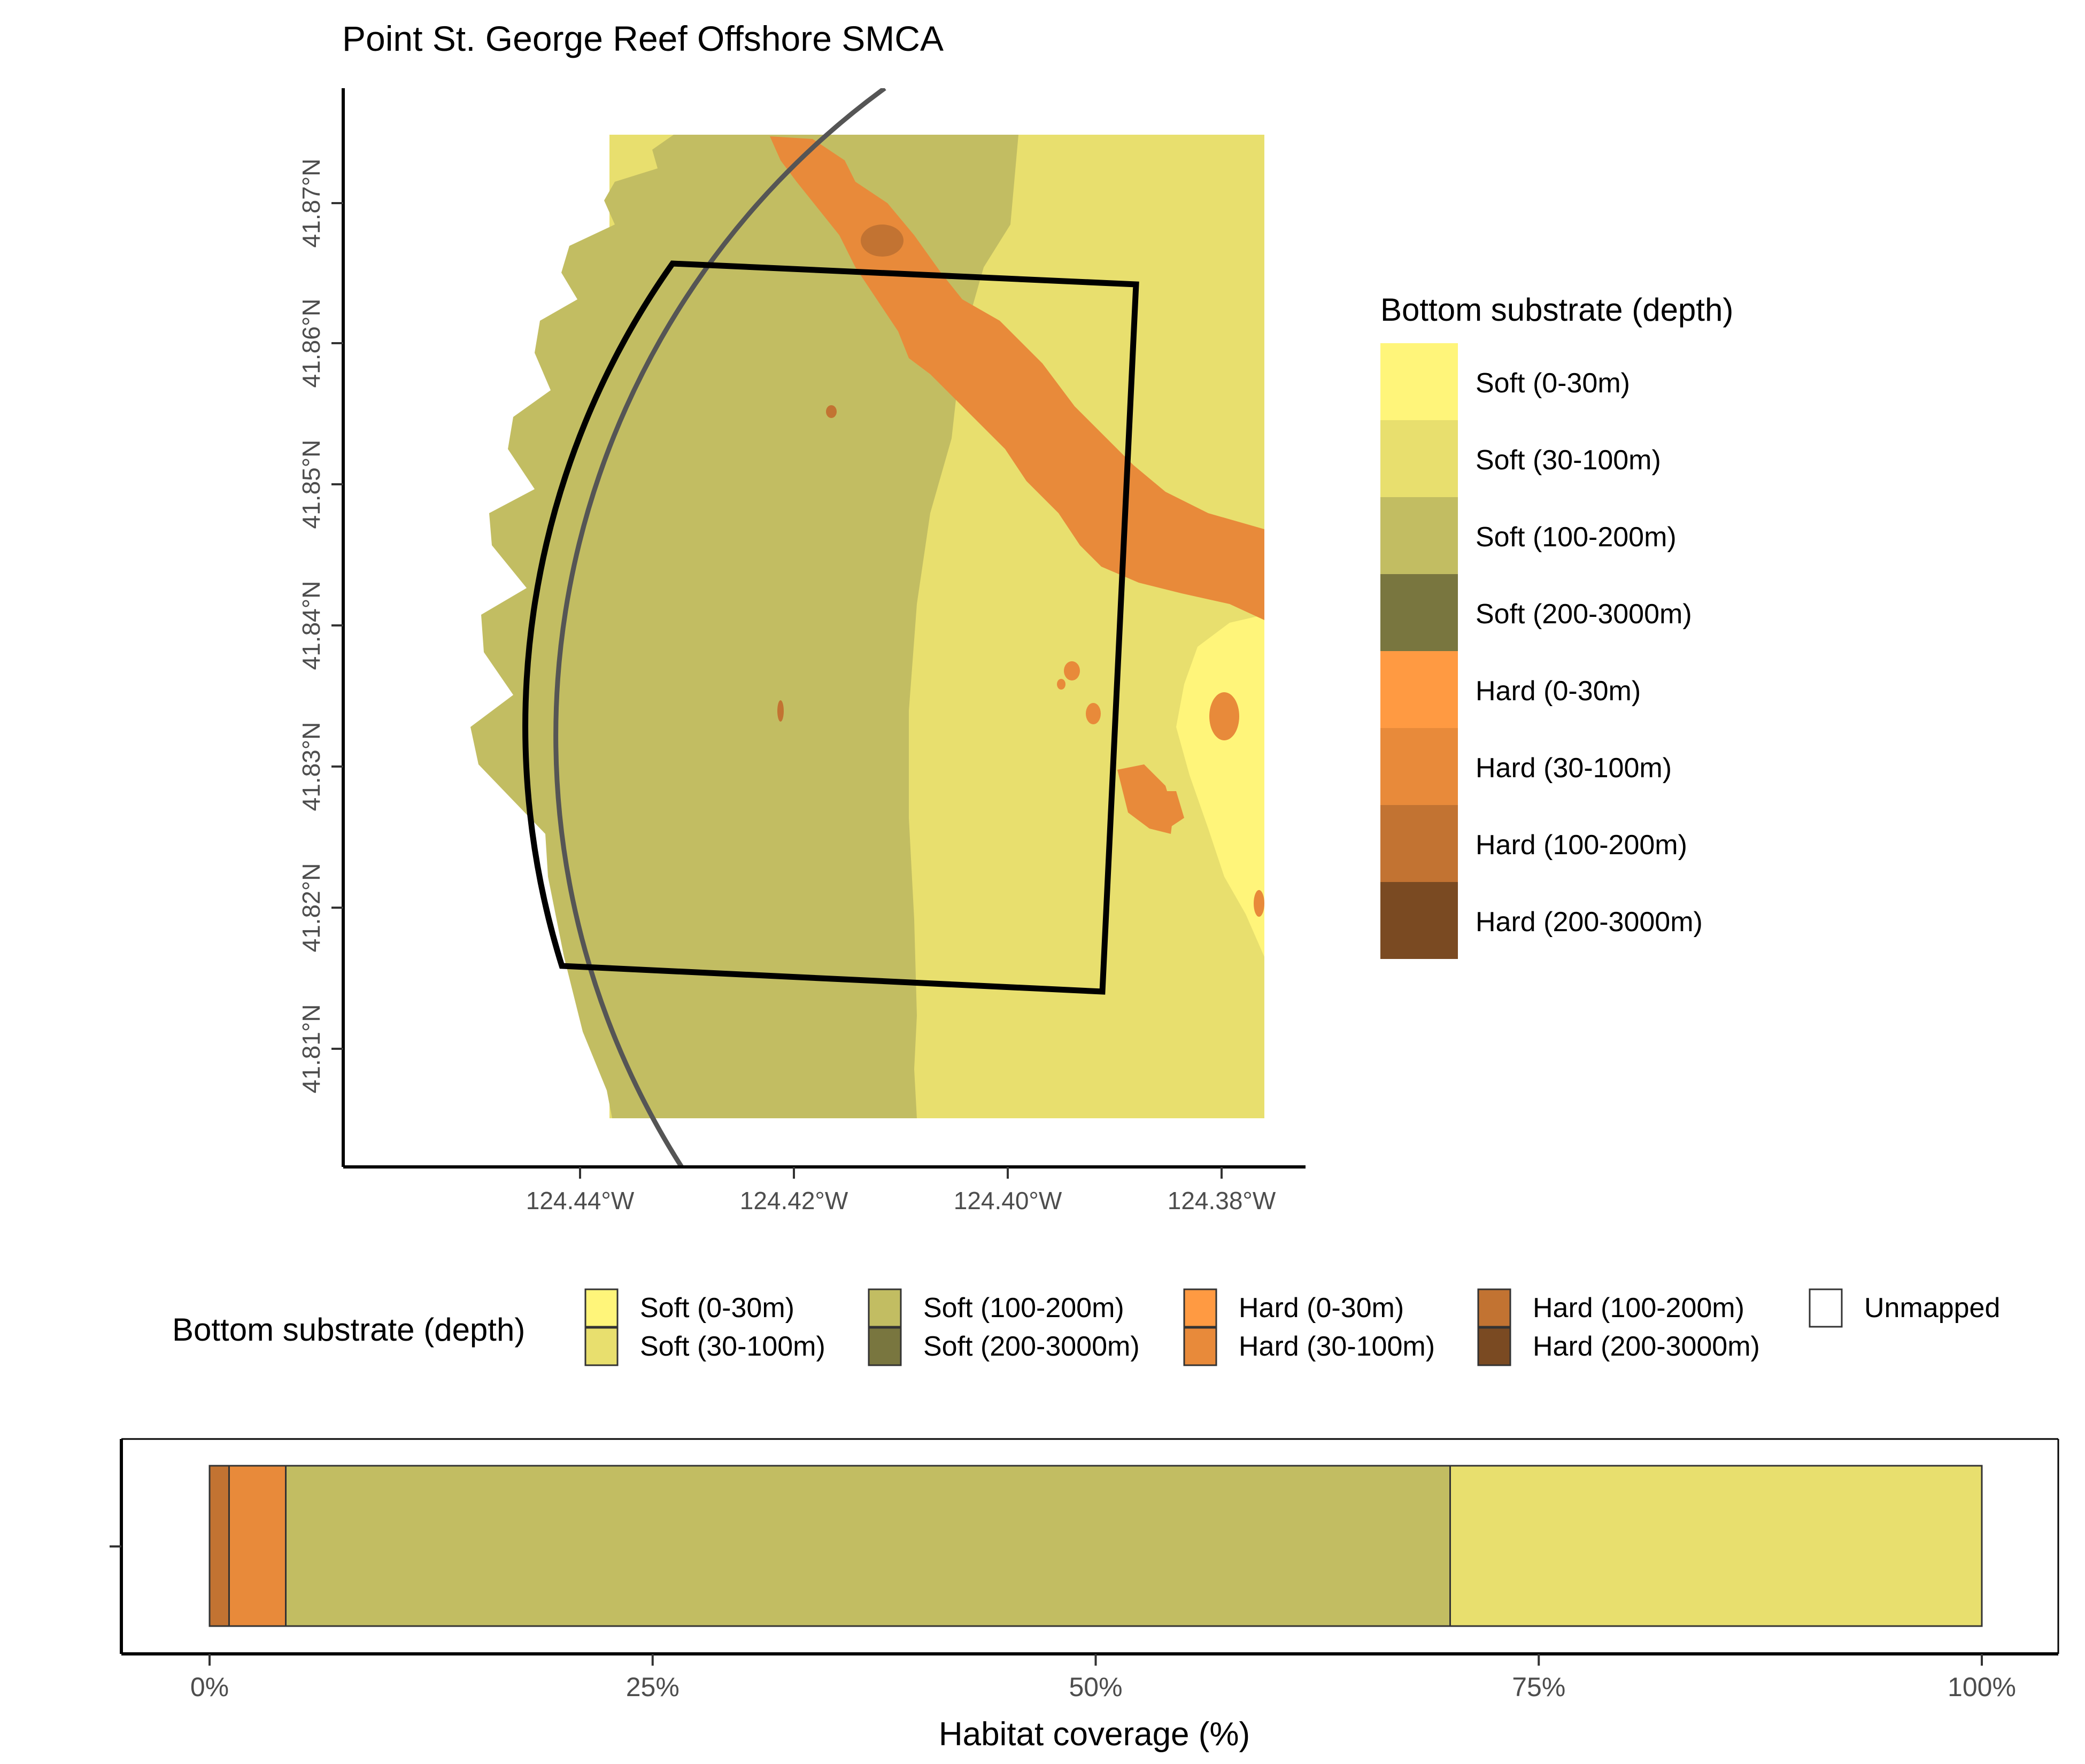 The width and height of the screenshot is (2085, 1764). What do you see at coordinates (580, 1200) in the screenshot?
I see `lon-tick-label: 124.44°W` at bounding box center [580, 1200].